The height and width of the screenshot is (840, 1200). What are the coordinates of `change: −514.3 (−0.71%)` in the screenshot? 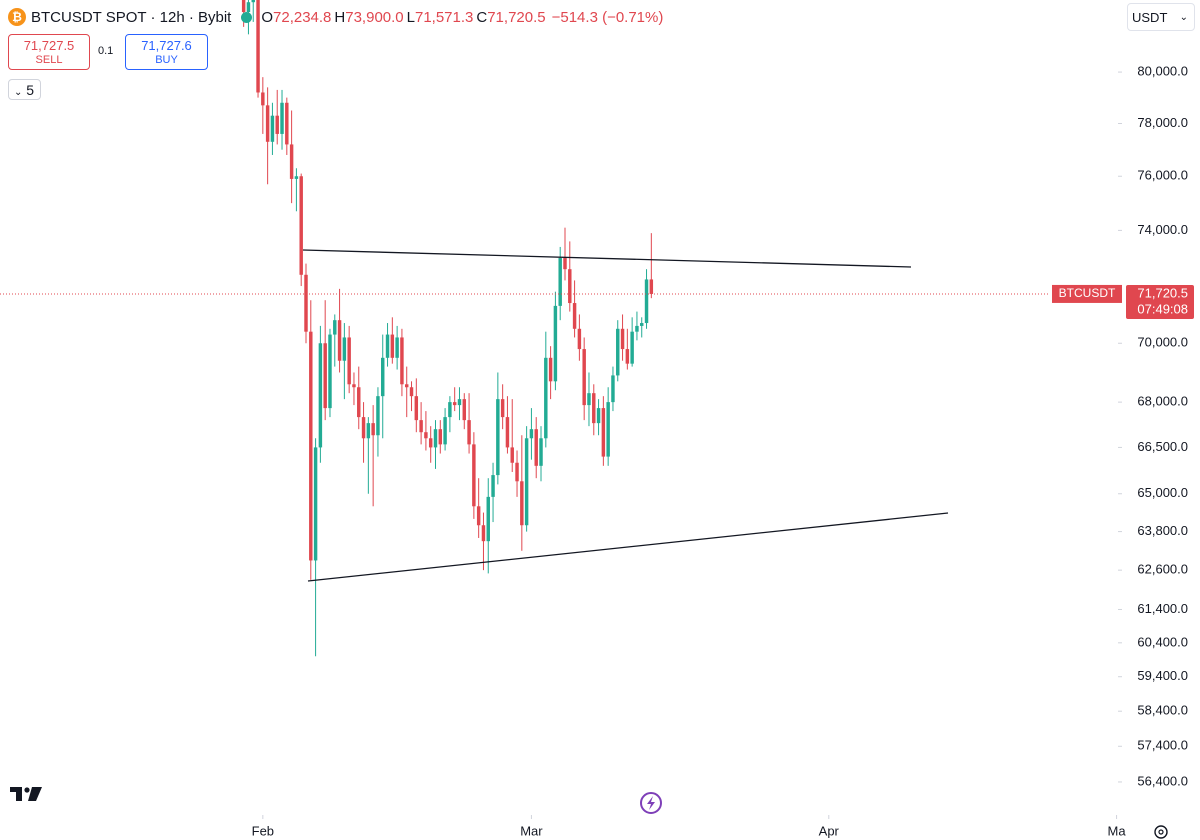 It's located at (607, 17).